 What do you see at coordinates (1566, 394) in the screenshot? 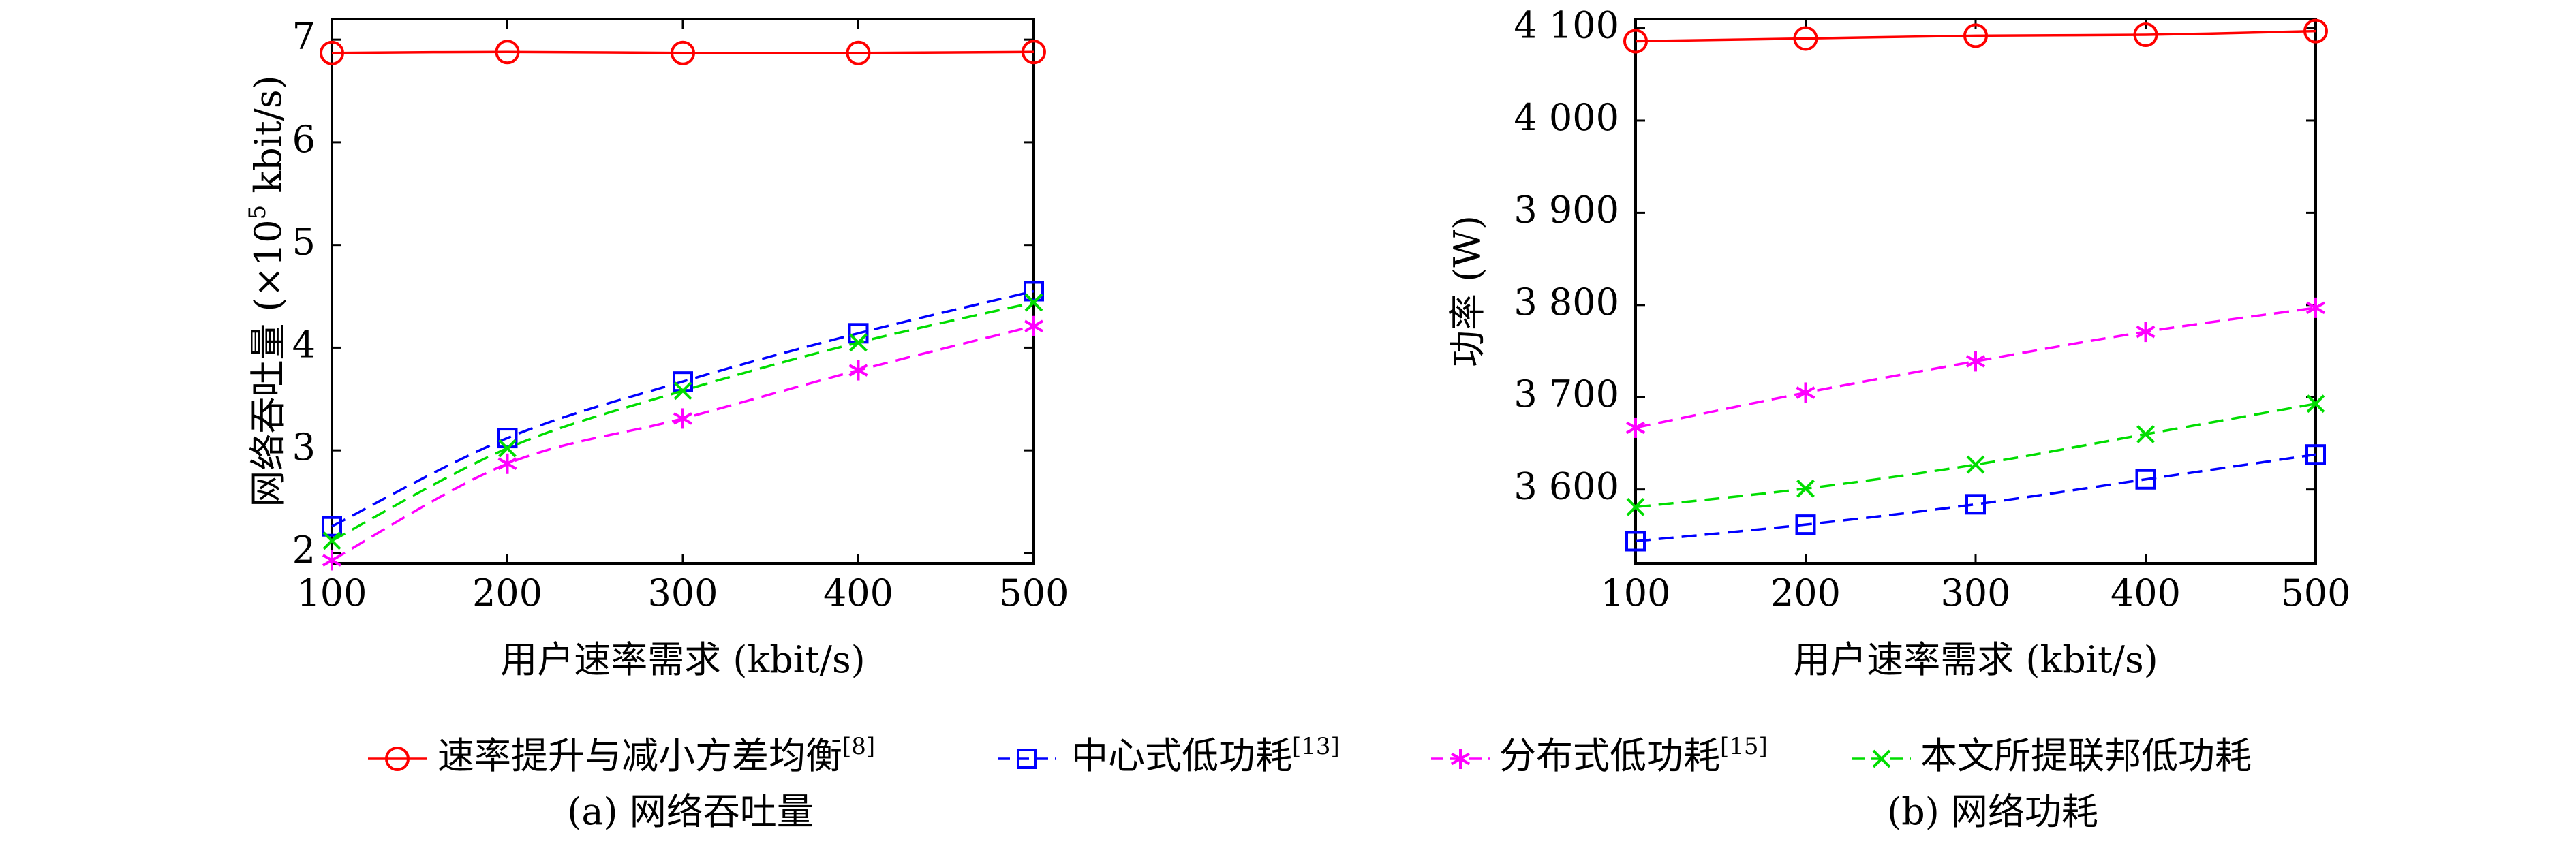
I see `y-tick-label: 3 700` at bounding box center [1566, 394].